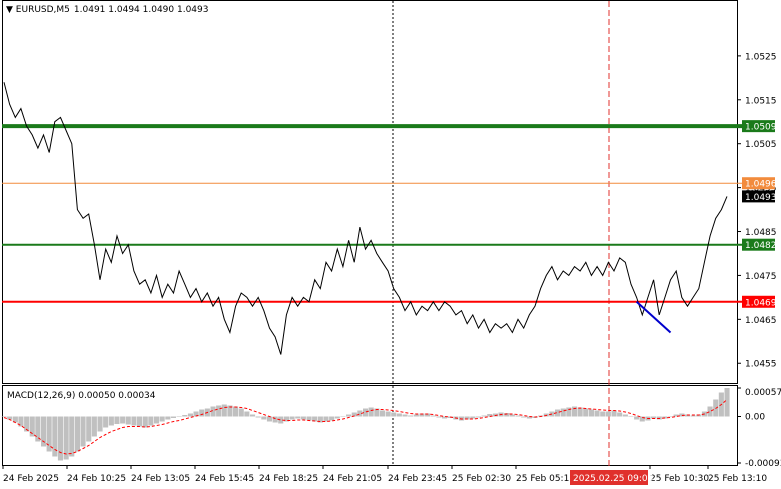 The height and width of the screenshot is (489, 781). Describe the element at coordinates (11, 10) in the screenshot. I see `collapse-triangle-icon: ▼` at that location.